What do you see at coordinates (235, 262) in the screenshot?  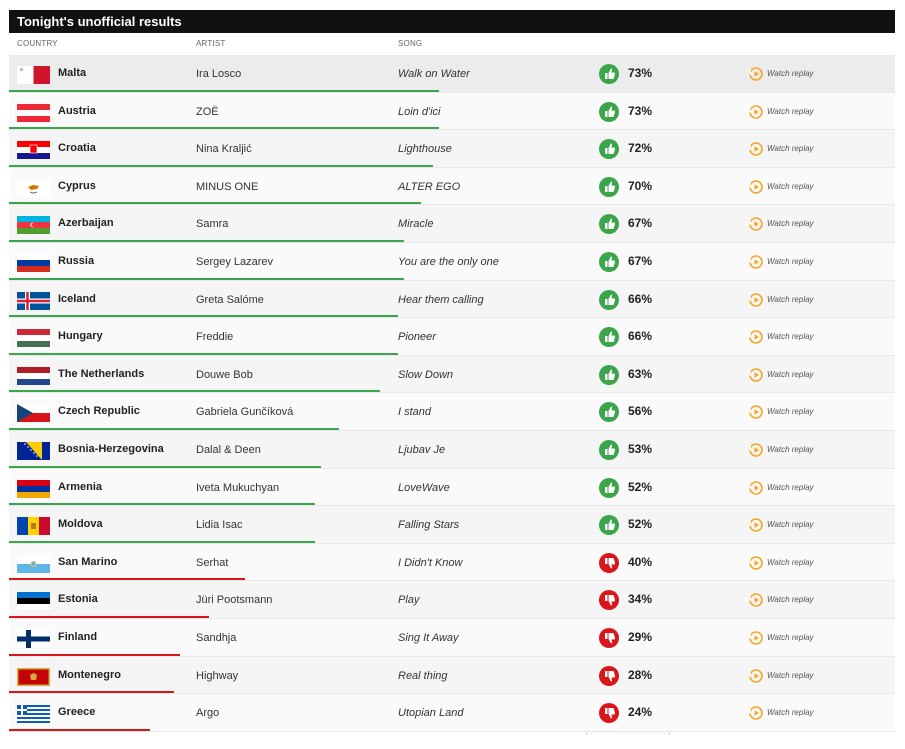 I see `artist-name: Sergey Lazarev` at bounding box center [235, 262].